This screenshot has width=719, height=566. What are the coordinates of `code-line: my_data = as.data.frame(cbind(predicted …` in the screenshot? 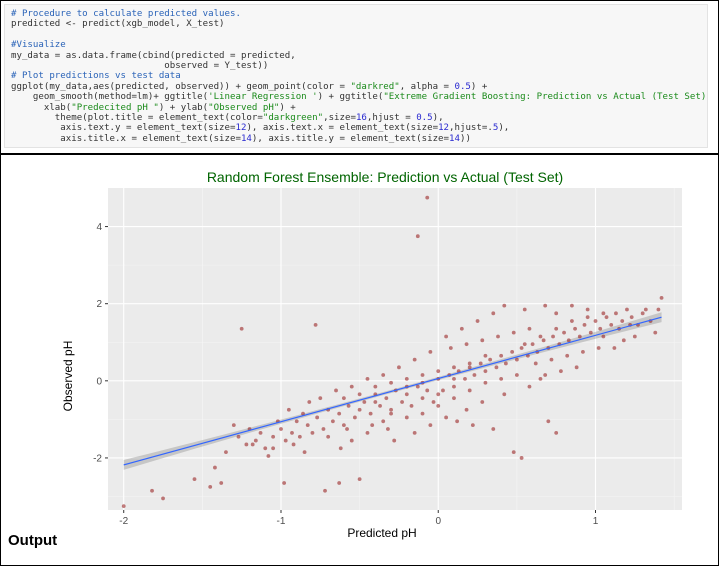 It's located at (356, 56).